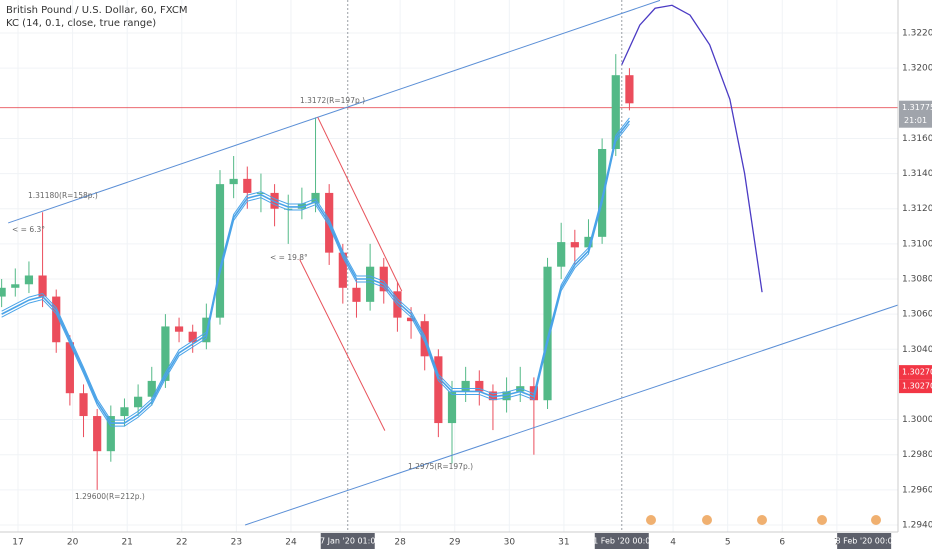  I want to click on x-tick-label: 31, so click(563, 543).